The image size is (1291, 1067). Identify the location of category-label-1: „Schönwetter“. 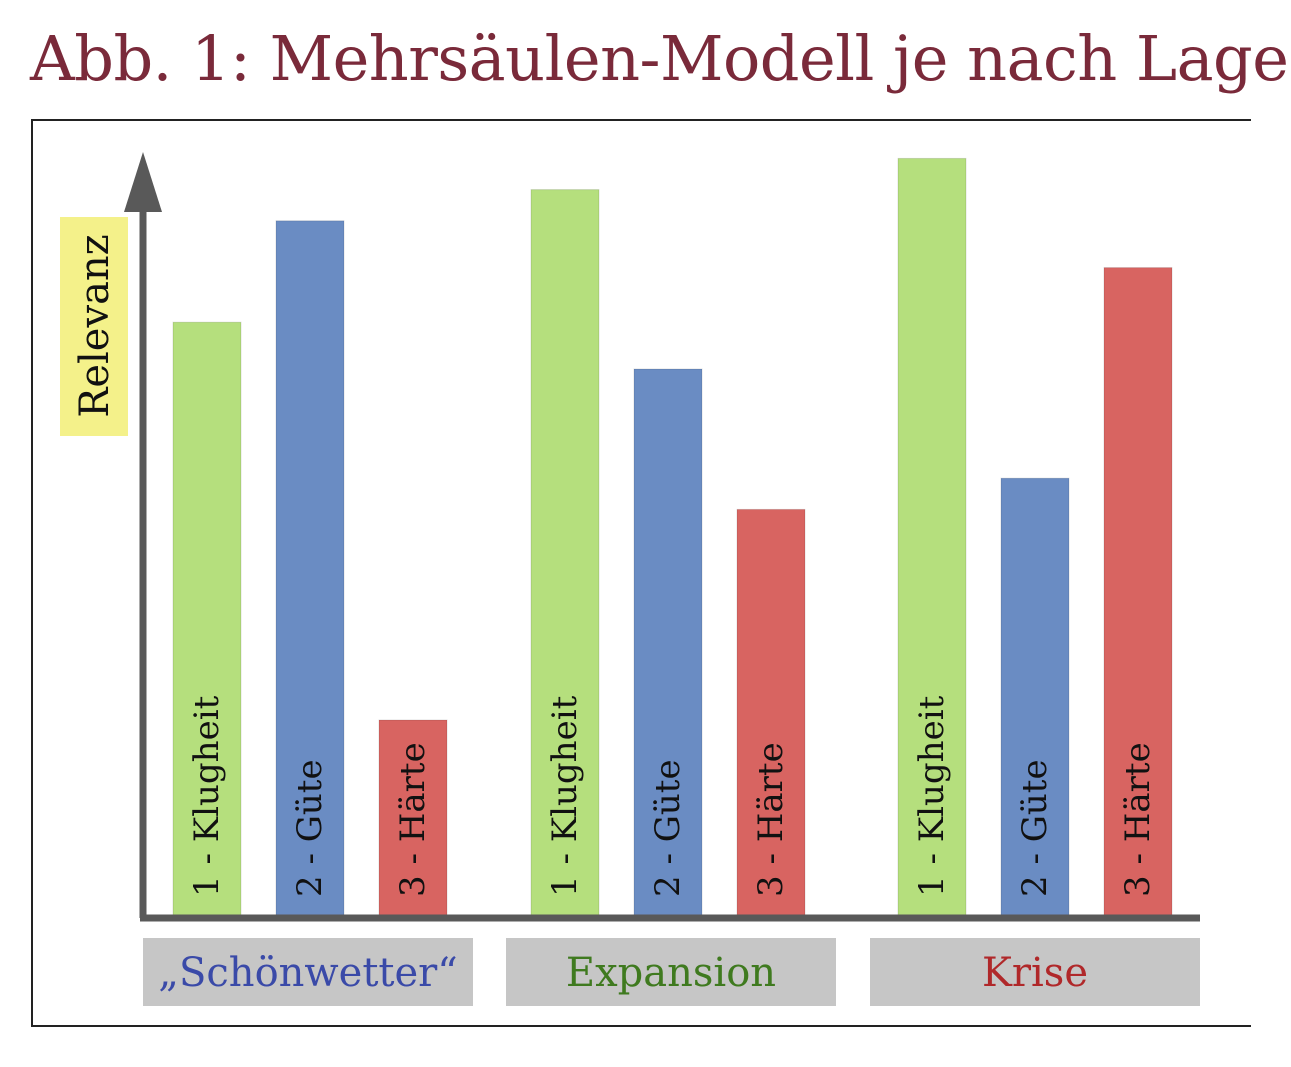
(307, 973).